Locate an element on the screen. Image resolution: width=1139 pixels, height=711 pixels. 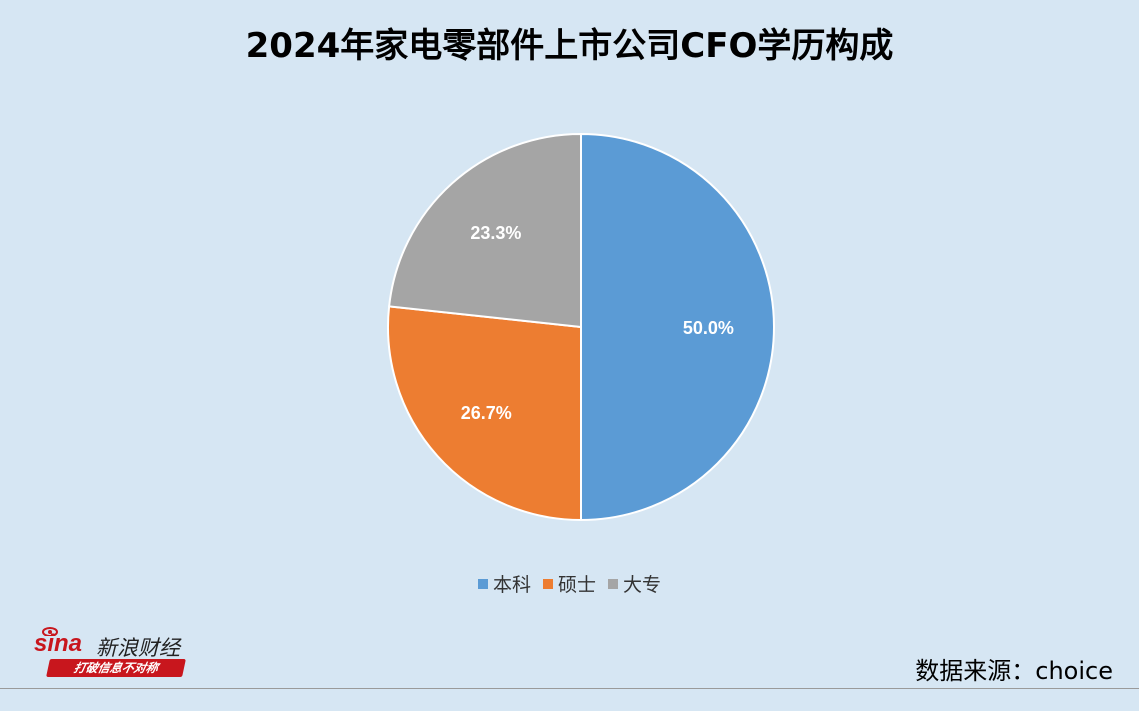
data-source: 数据来源：choice is located at coordinates (1014, 671).